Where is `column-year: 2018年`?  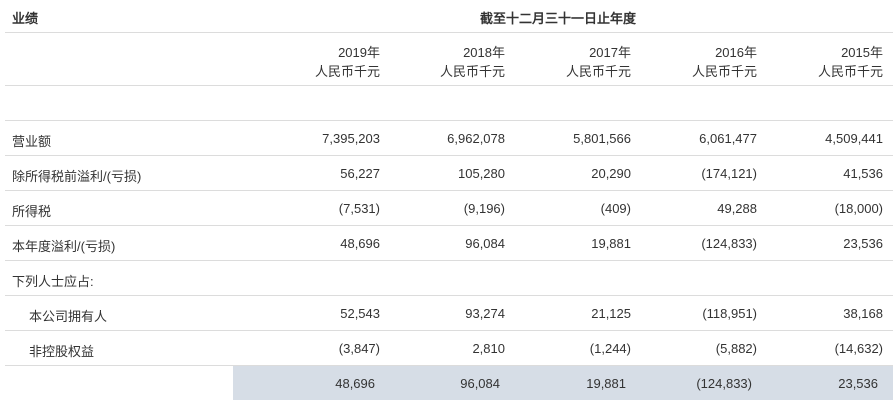 column-year: 2018年 is located at coordinates (484, 52).